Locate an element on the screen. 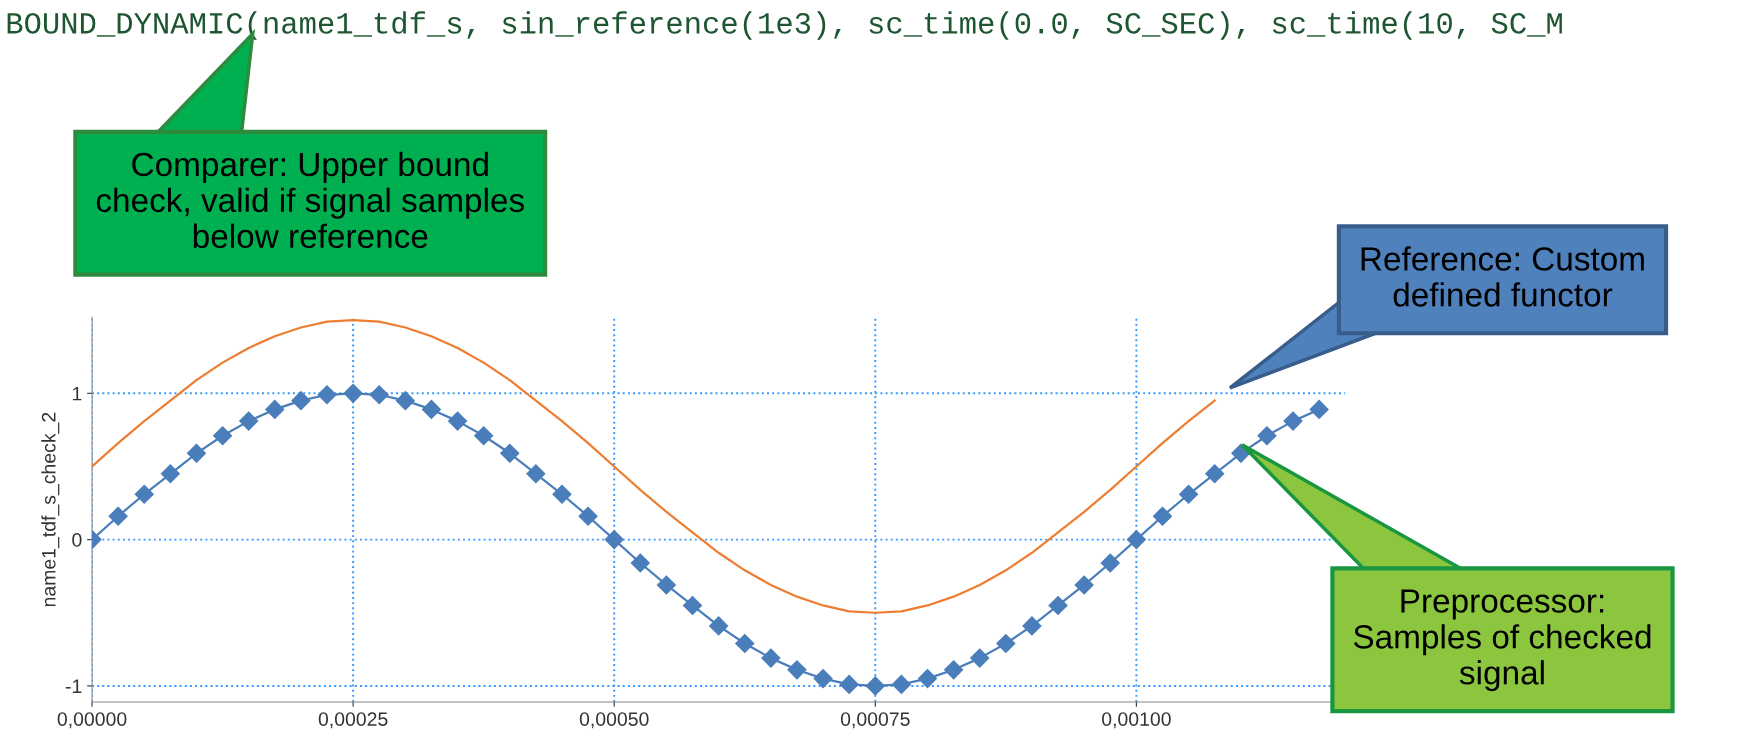  x-tick-label: 0,00100 is located at coordinates (1136, 720).